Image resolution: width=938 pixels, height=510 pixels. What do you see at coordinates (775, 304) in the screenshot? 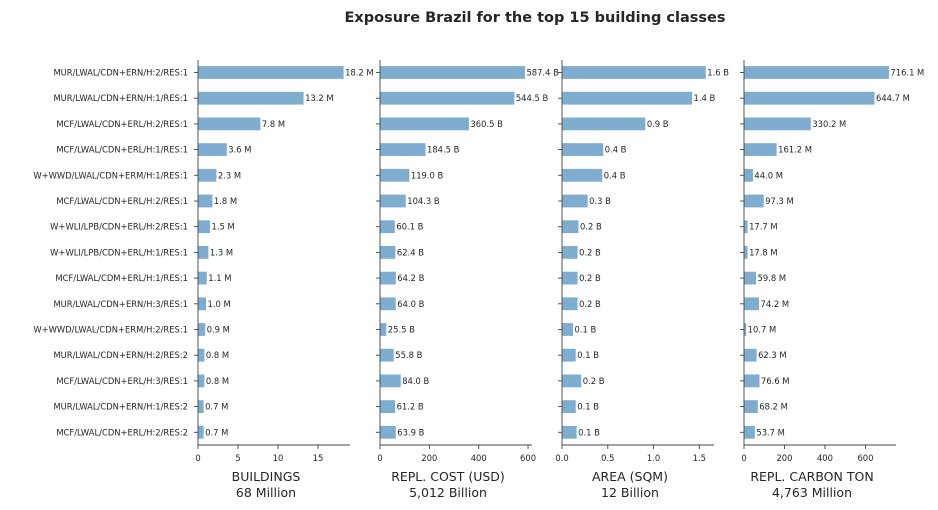
I see `bar-value-label: 74.2 M` at bounding box center [775, 304].